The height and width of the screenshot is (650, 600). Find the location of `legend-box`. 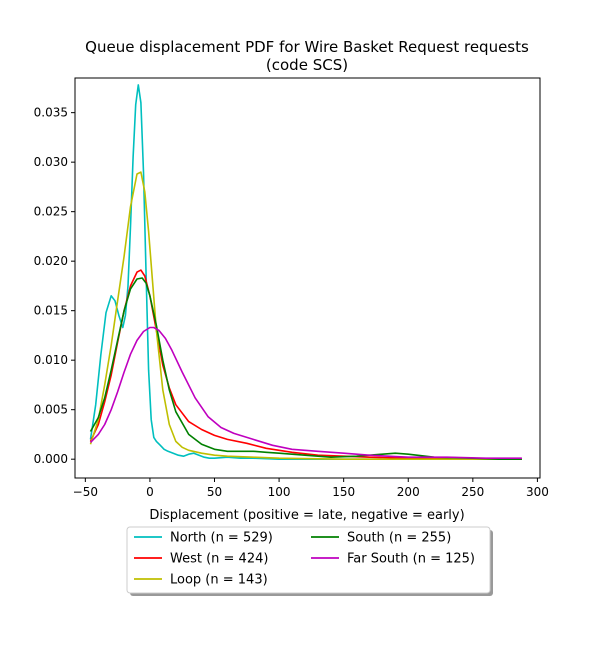

legend-box is located at coordinates (308, 560).